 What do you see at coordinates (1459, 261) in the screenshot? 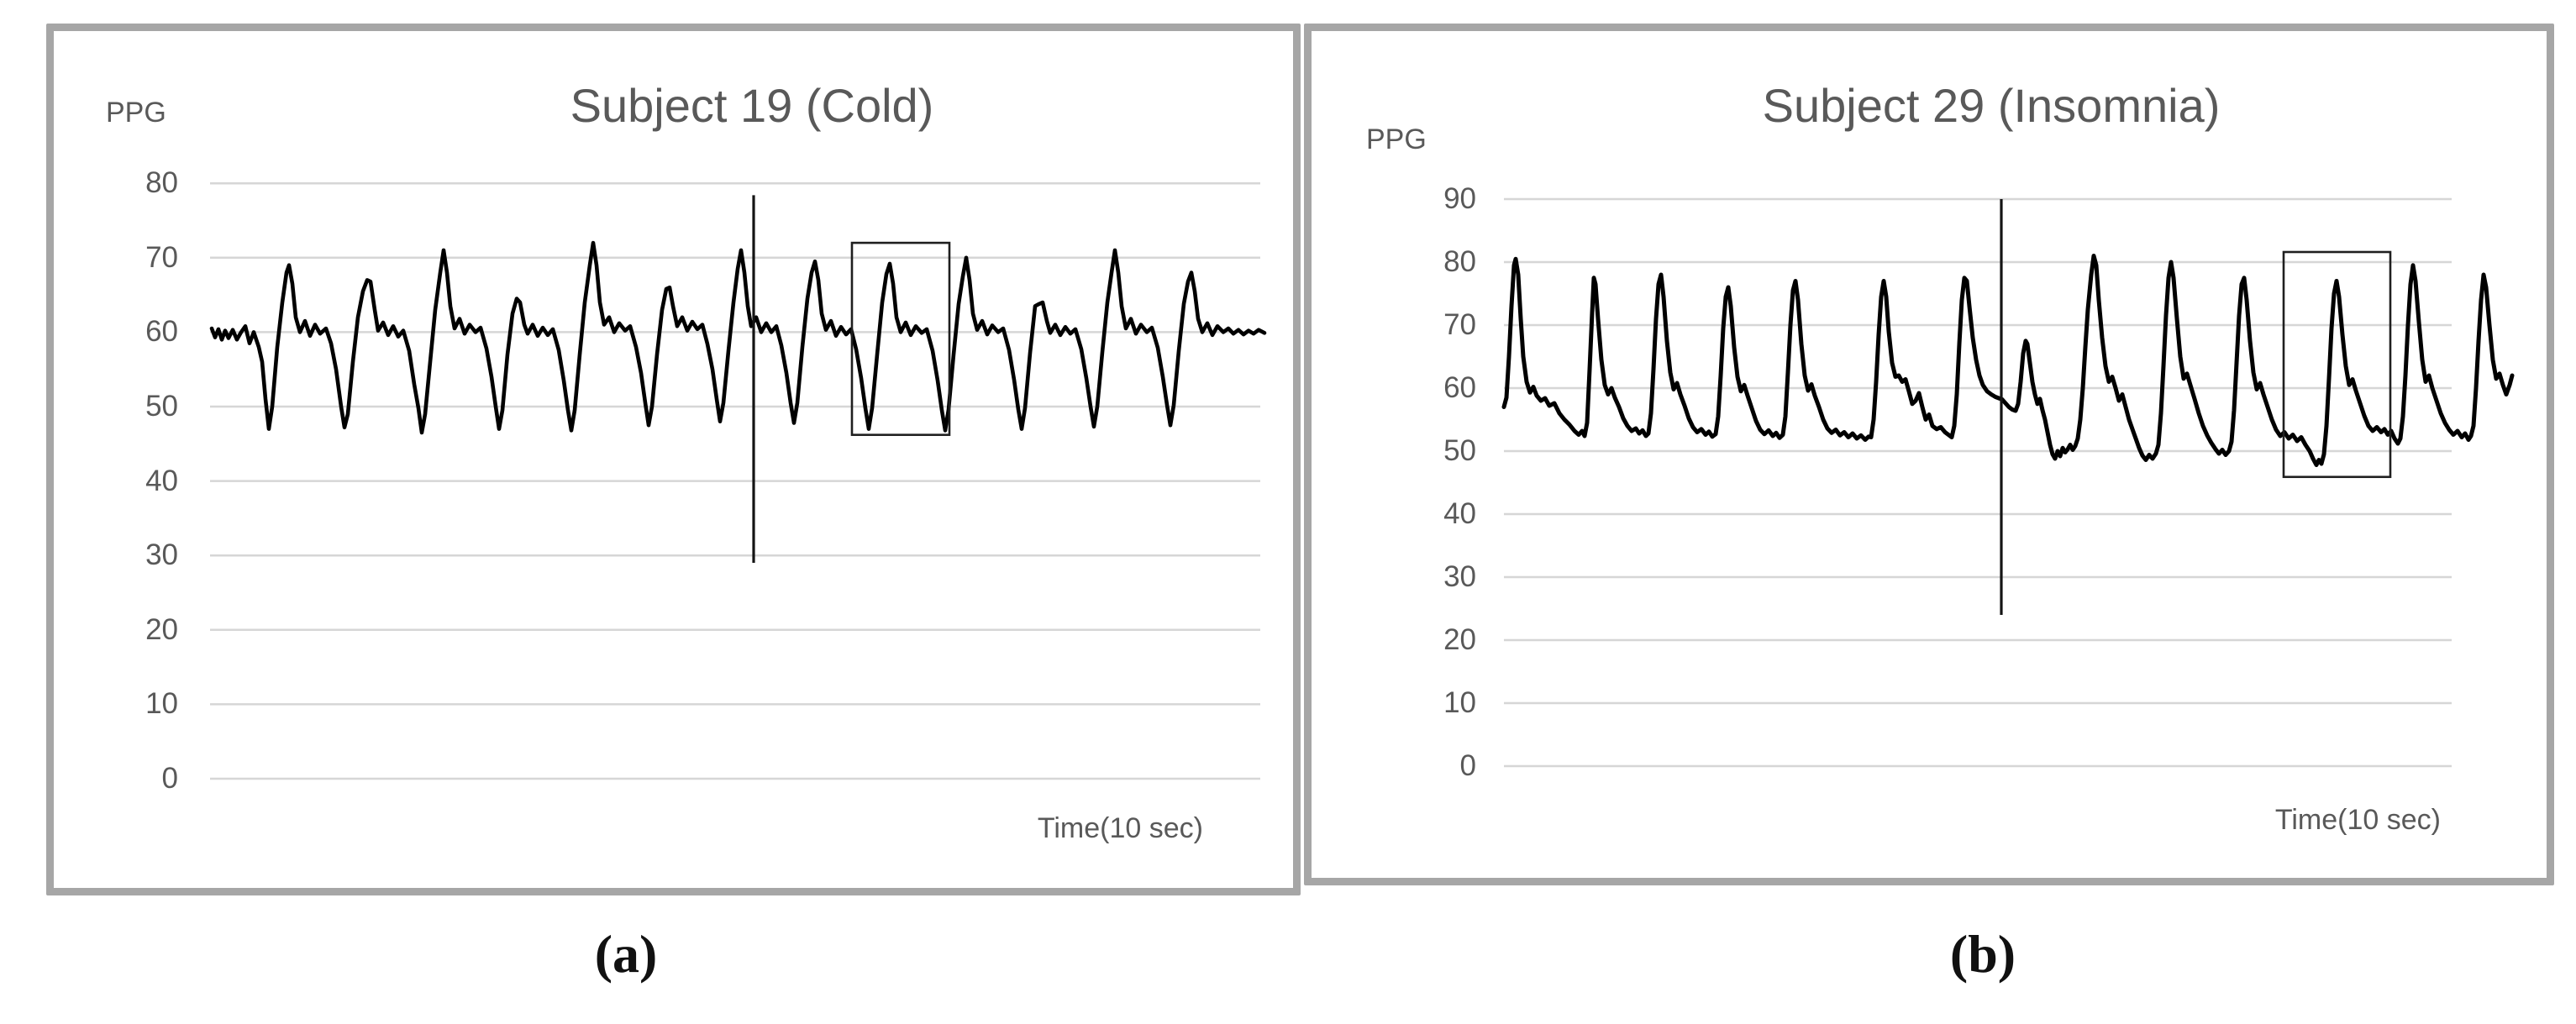
I see `y-tick-label-b-80: 80` at bounding box center [1459, 261].